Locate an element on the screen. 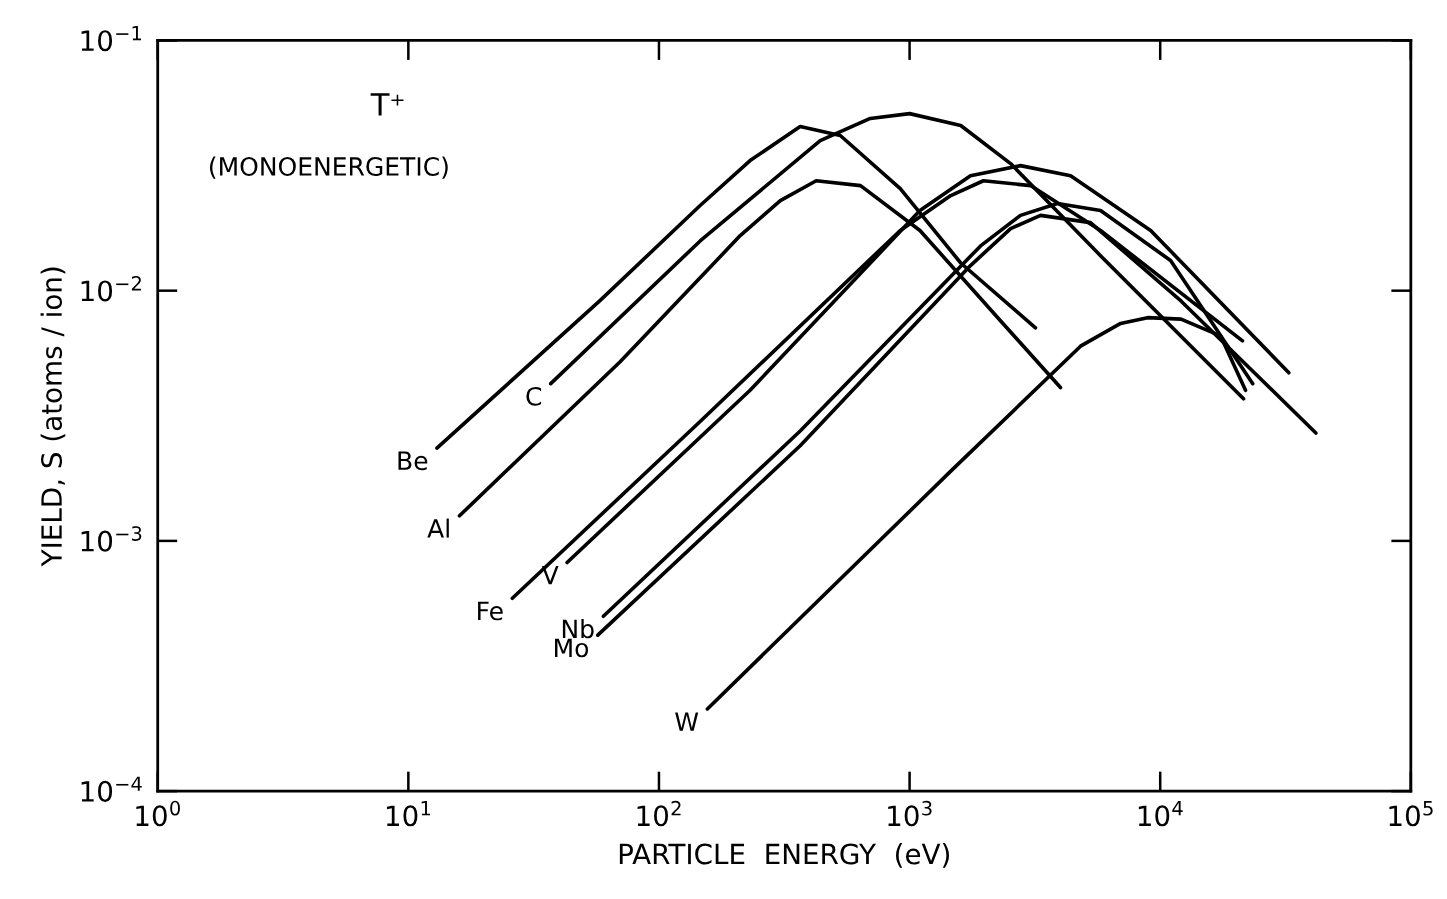 This screenshot has width=1447, height=899. x-tick-label: 10$^{4}$ is located at coordinates (1160, 814).